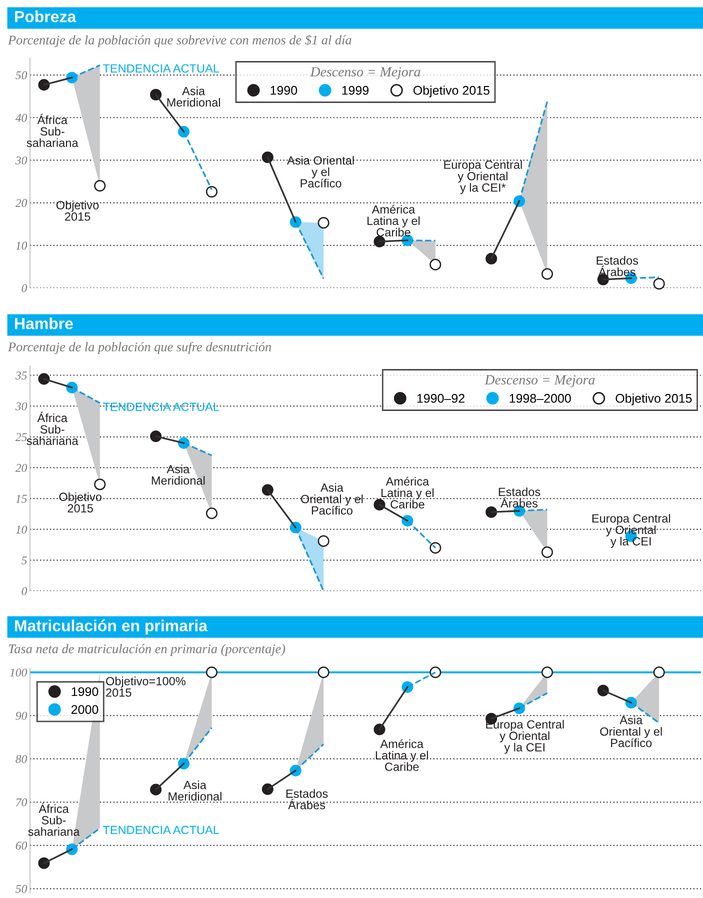  Describe the element at coordinates (22, 716) in the screenshot. I see `y-tick-label: 90` at that location.